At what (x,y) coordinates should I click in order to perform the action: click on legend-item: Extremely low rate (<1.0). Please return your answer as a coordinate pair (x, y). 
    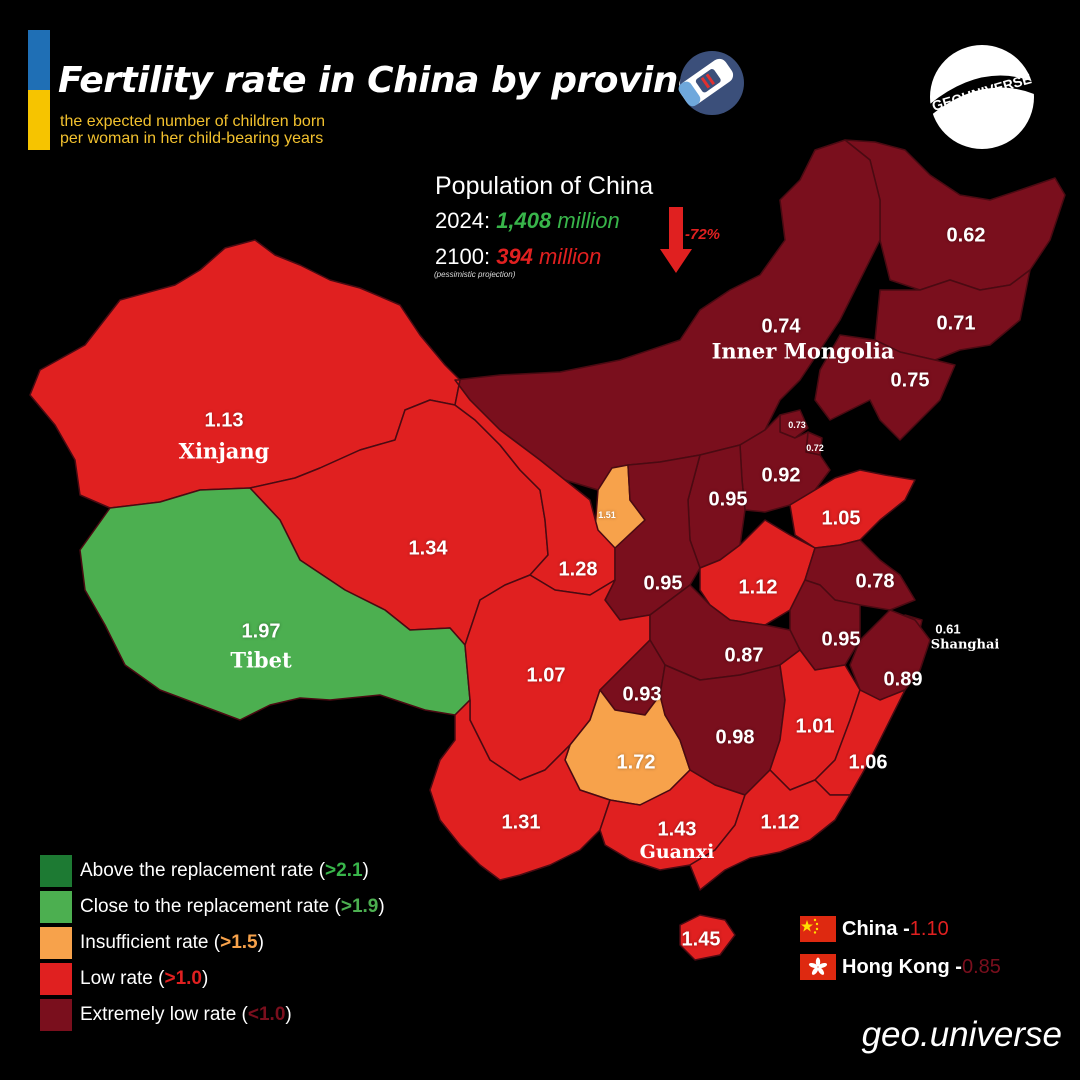
    Looking at the image, I should click on (166, 1015).